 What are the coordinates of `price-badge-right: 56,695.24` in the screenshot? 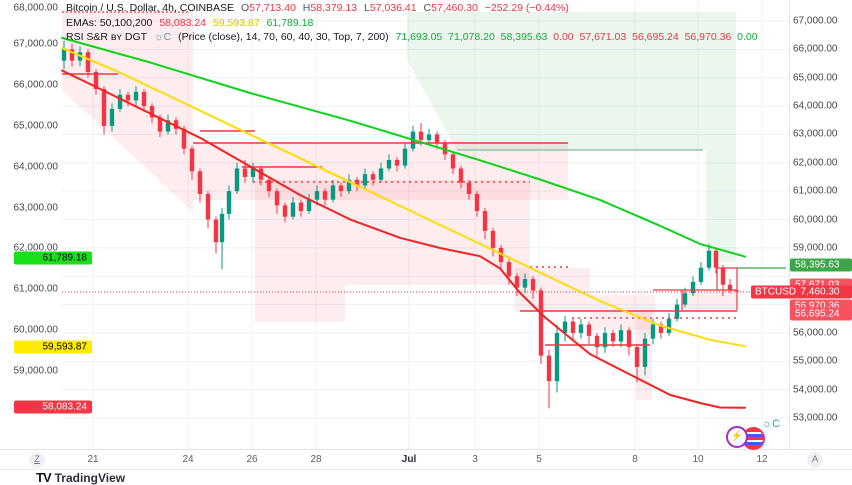 It's located at (821, 314).